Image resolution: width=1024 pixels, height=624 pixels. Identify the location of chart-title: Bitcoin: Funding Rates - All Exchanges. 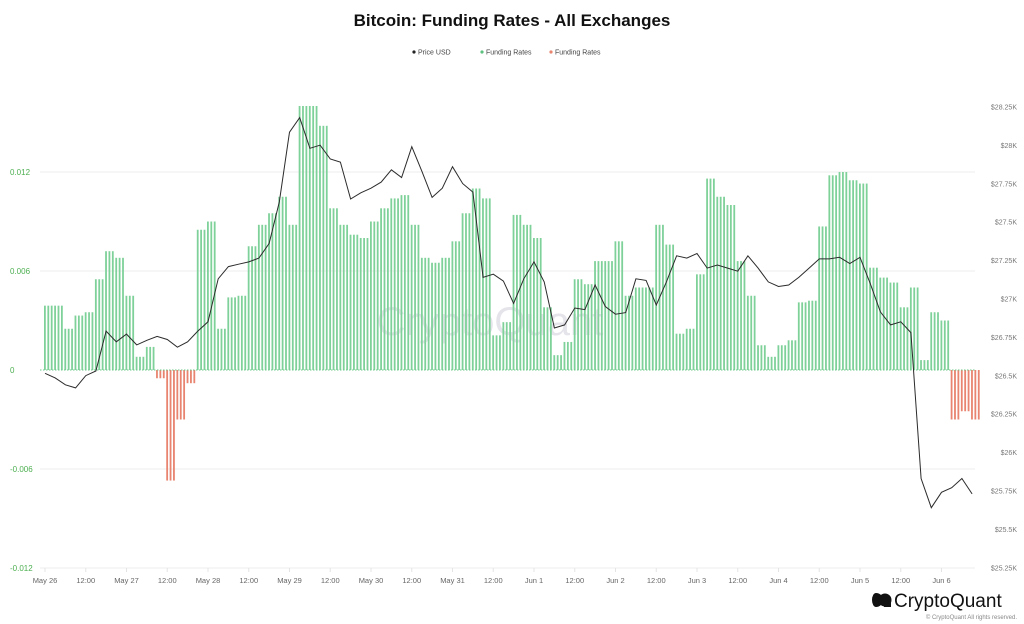
(512, 20).